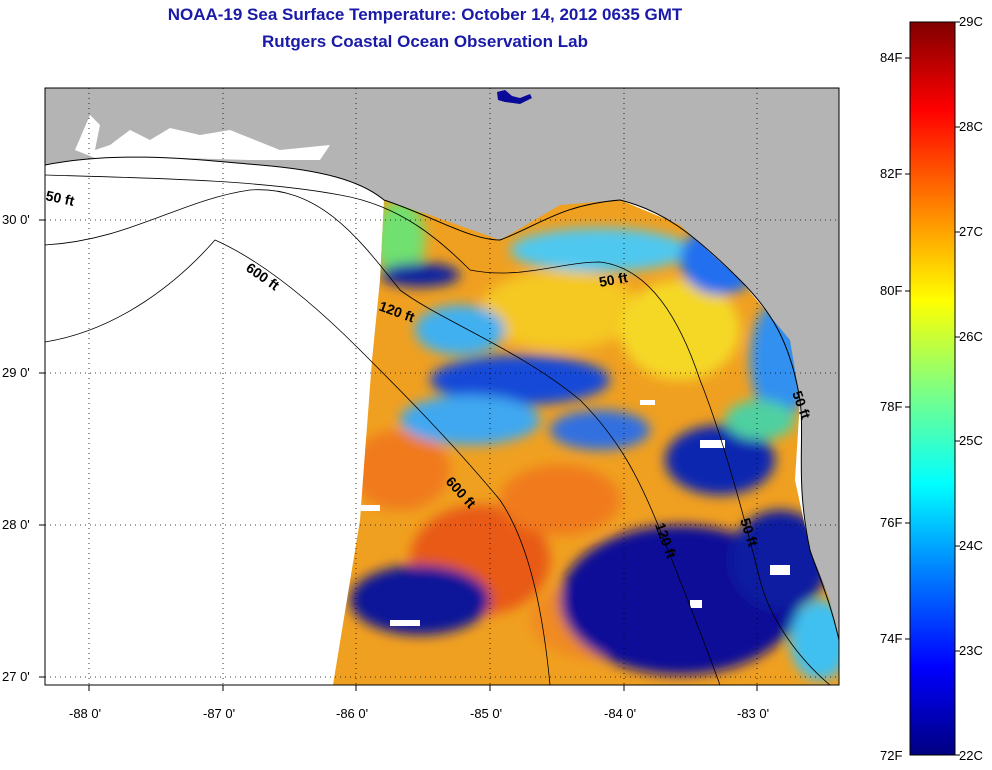 This screenshot has width=992, height=770. Describe the element at coordinates (971, 126) in the screenshot. I see `colorbar-label-c: 28C` at that location.